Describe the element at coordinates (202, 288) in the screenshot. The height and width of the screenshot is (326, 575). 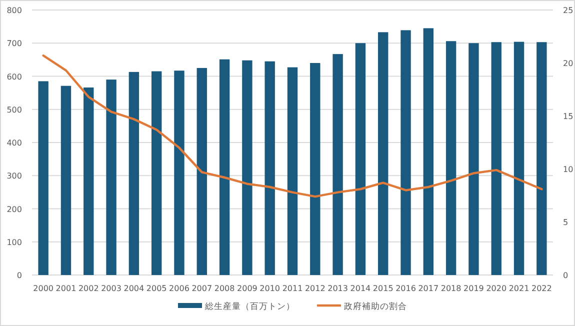
I see `x-tick-label: 2007` at that location.